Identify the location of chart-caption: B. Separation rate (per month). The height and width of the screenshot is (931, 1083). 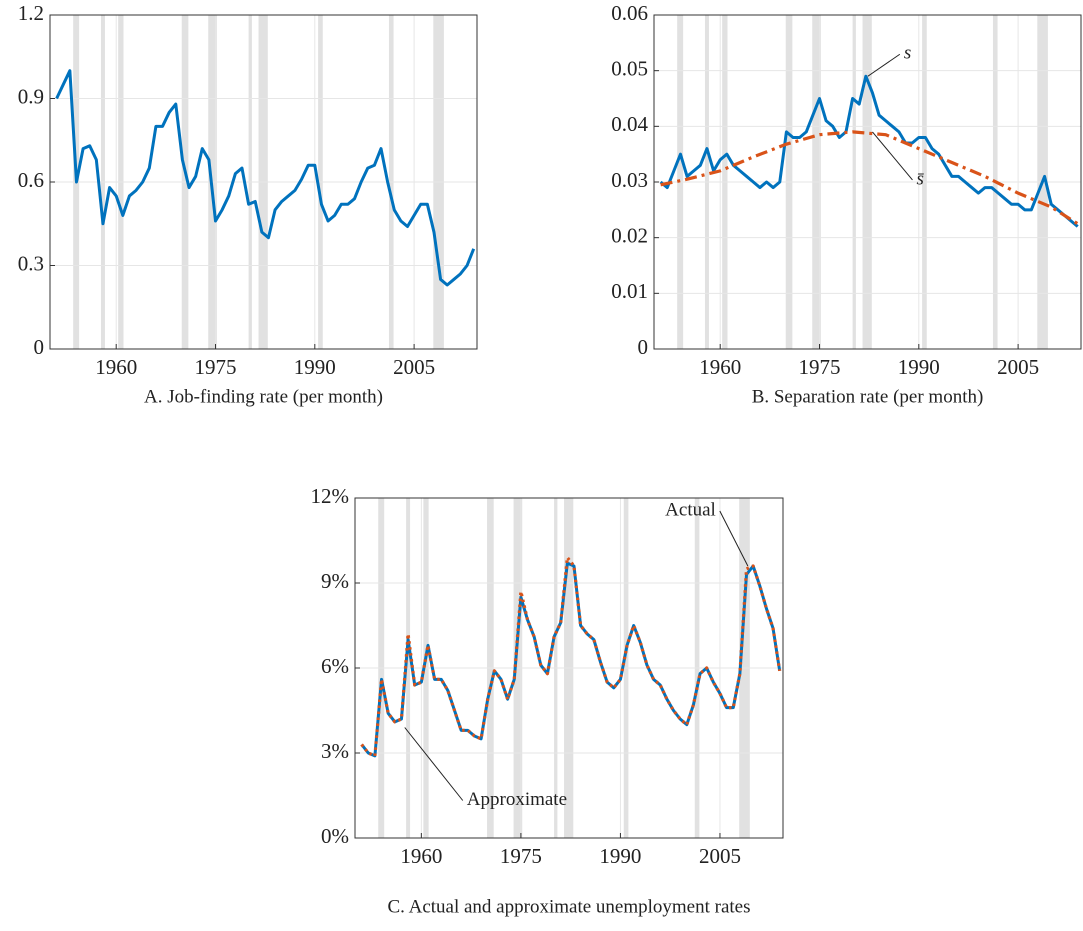
(868, 396).